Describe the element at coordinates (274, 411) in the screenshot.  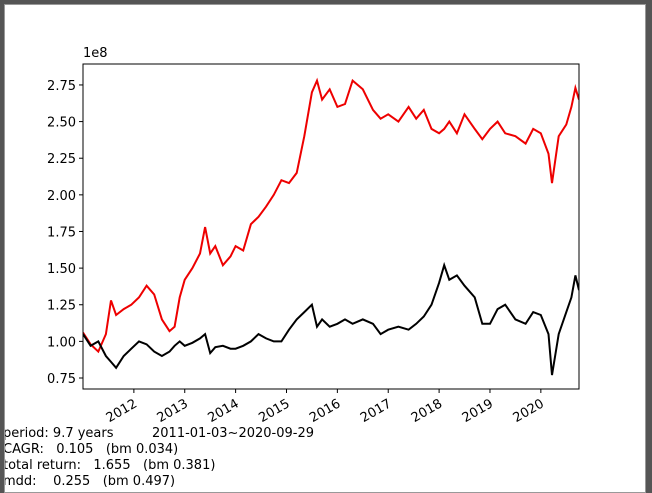
I see `x-tick-label: 2015` at that location.